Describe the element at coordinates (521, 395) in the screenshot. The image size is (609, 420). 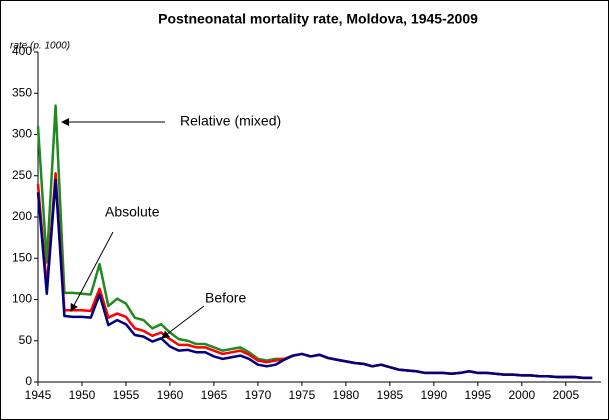
I see `x-tick-label: 2000` at that location.